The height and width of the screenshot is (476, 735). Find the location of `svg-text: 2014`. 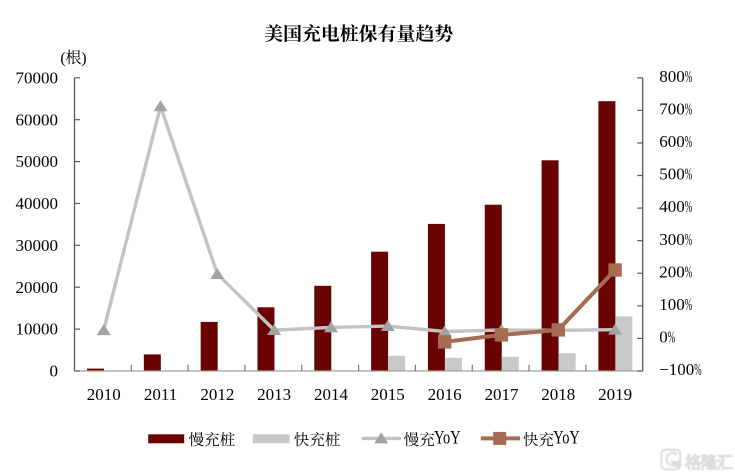

svg-text: 2014 is located at coordinates (331, 394).